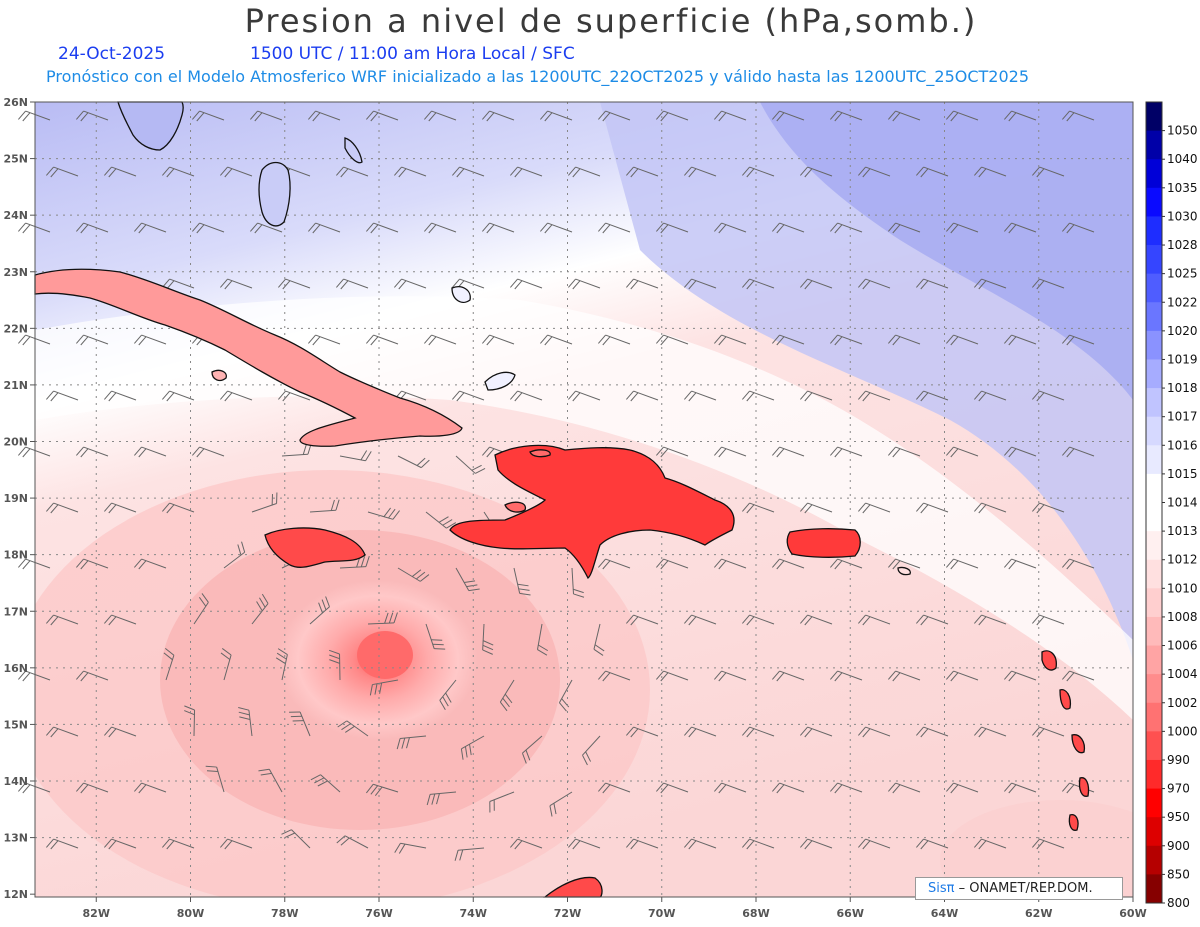 This screenshot has height=927, width=1200. Describe the element at coordinates (248, 357) in the screenshot. I see `cuba` at that location.